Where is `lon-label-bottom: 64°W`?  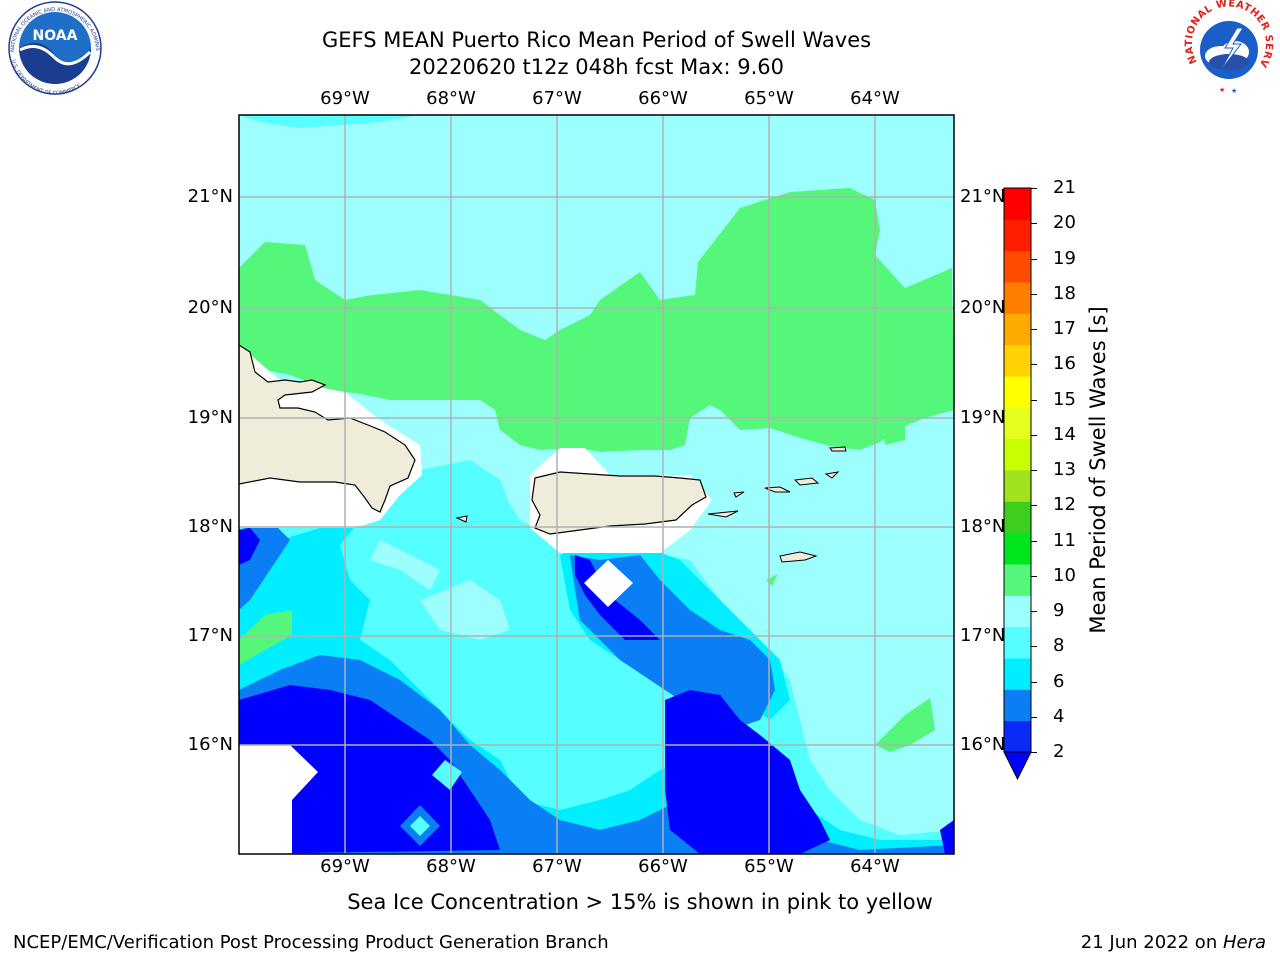
lon-label-bottom: 64°W is located at coordinates (875, 866).